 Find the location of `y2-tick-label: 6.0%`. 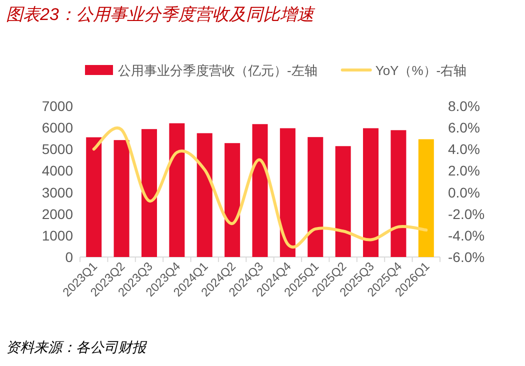

y2-tick-label: 6.0% is located at coordinates (464, 128).